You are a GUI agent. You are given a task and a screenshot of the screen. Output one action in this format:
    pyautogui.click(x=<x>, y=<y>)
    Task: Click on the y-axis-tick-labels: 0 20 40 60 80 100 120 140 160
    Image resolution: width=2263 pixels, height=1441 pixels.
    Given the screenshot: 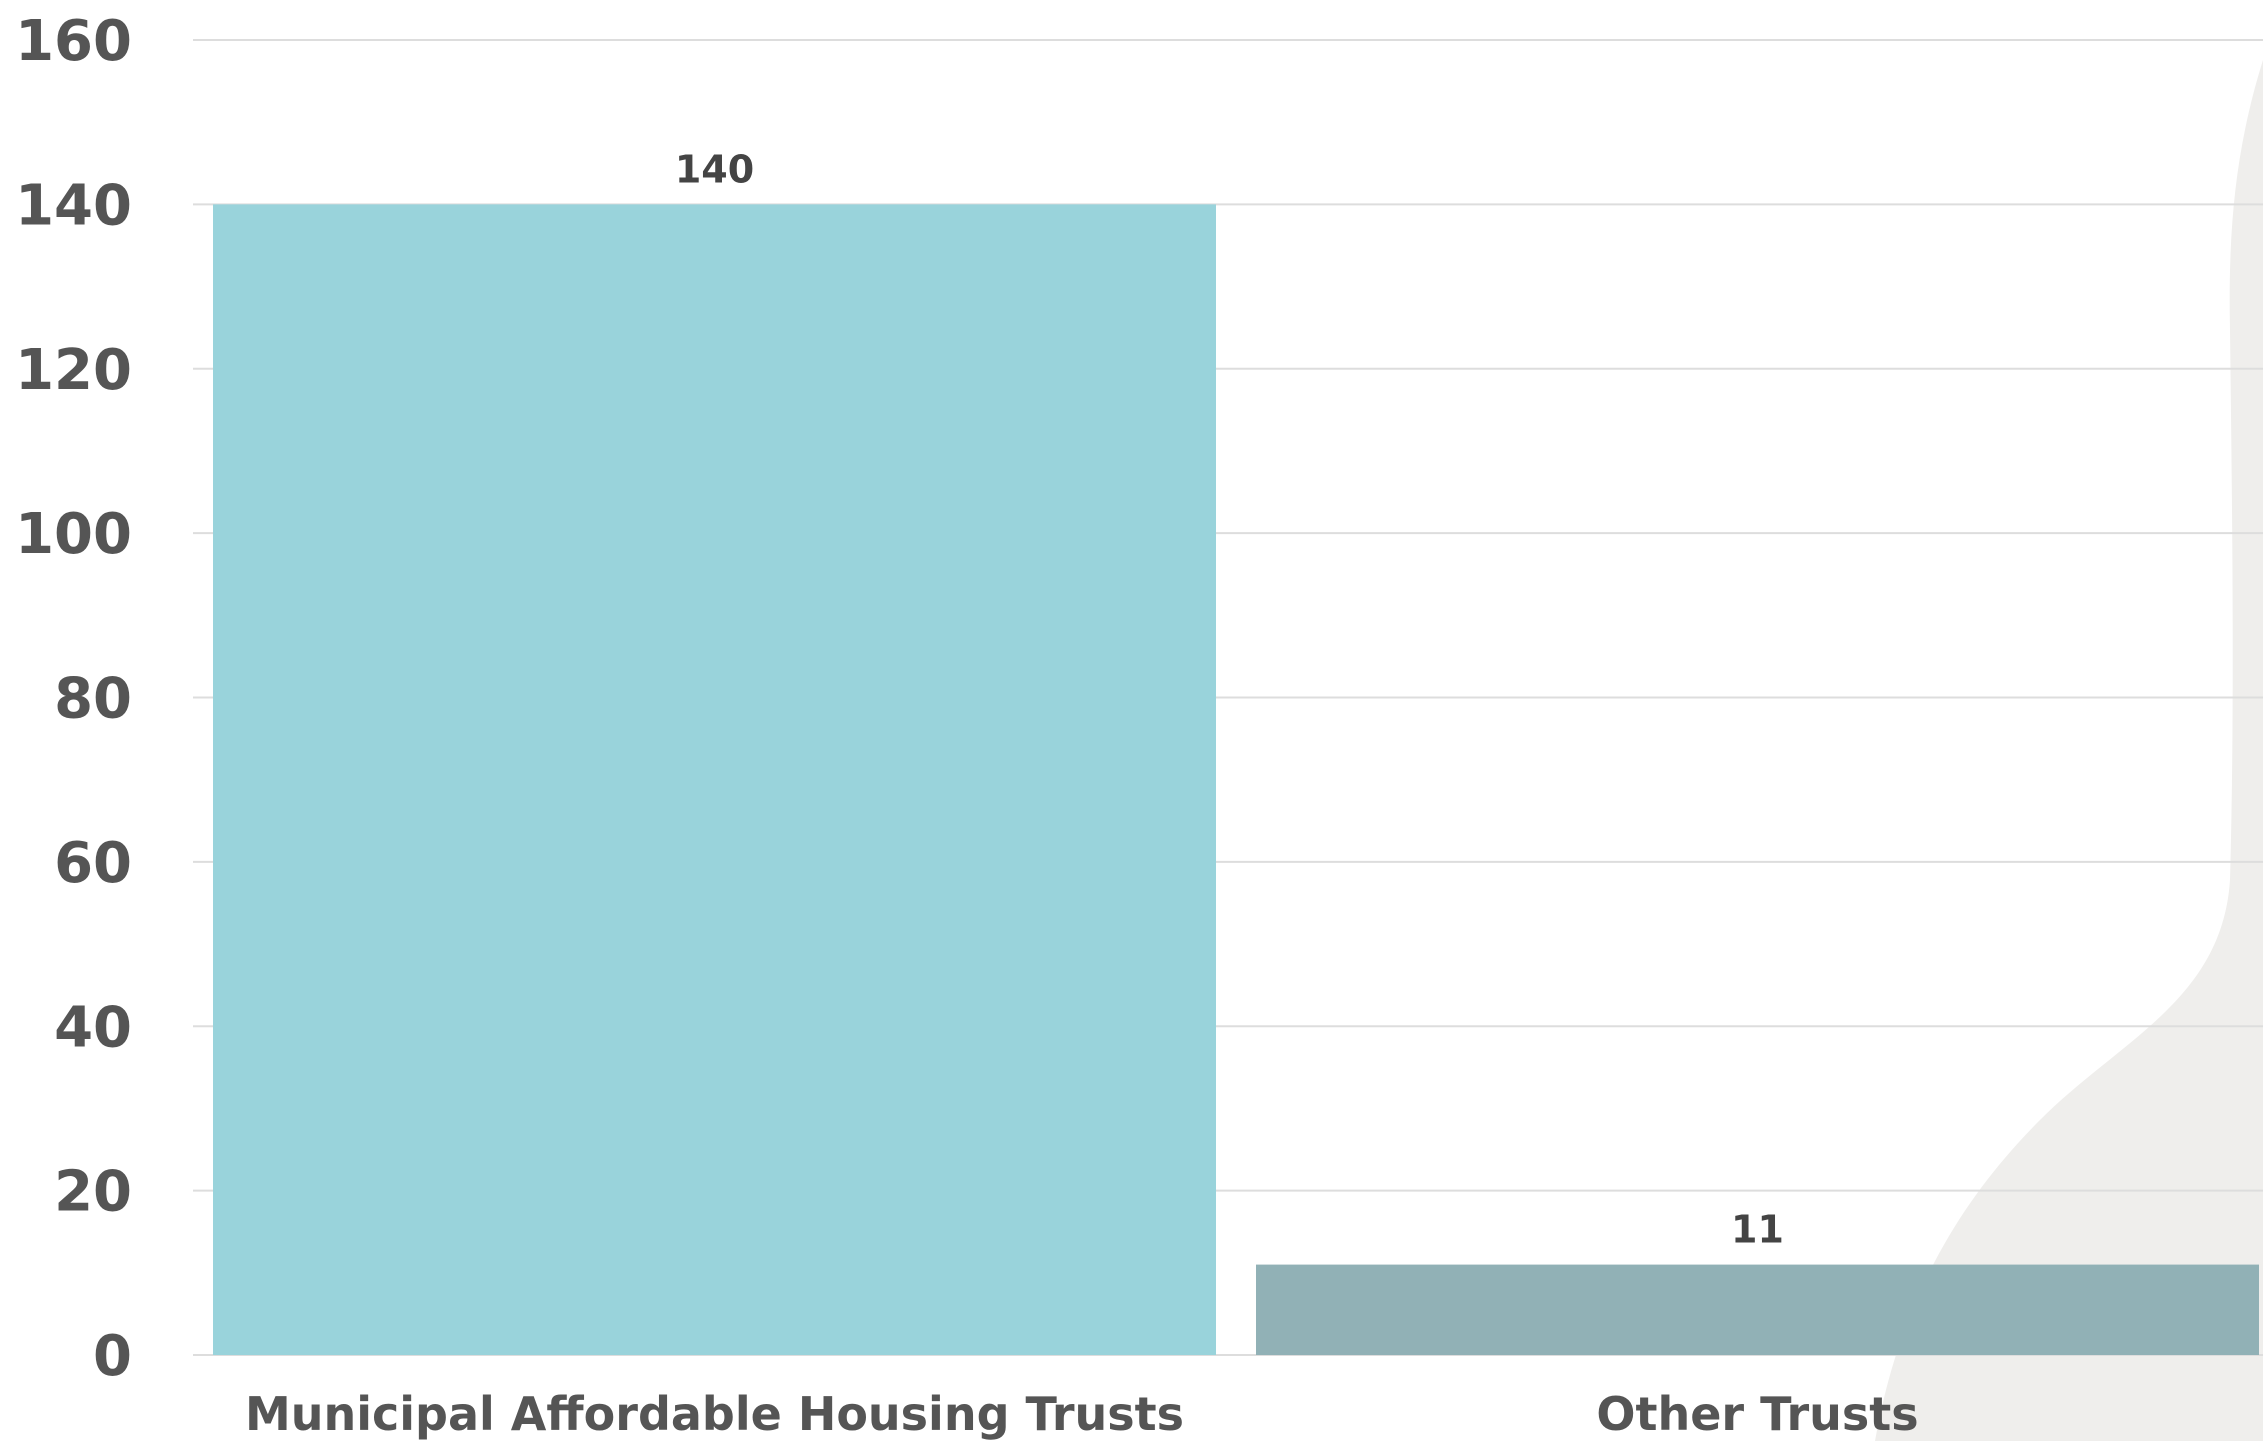 What is the action you would take?
    pyautogui.click(x=73, y=699)
    